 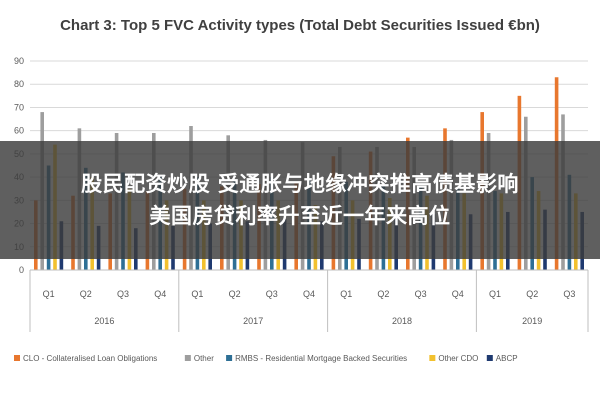 I want to click on y-tick-label: 60, so click(x=19, y=131).